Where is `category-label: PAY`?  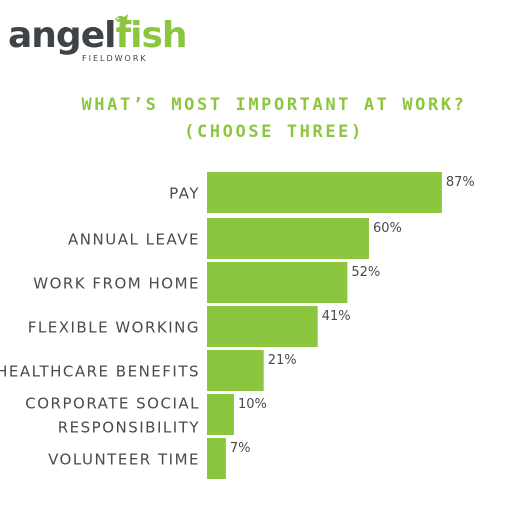 category-label: PAY is located at coordinates (184, 194).